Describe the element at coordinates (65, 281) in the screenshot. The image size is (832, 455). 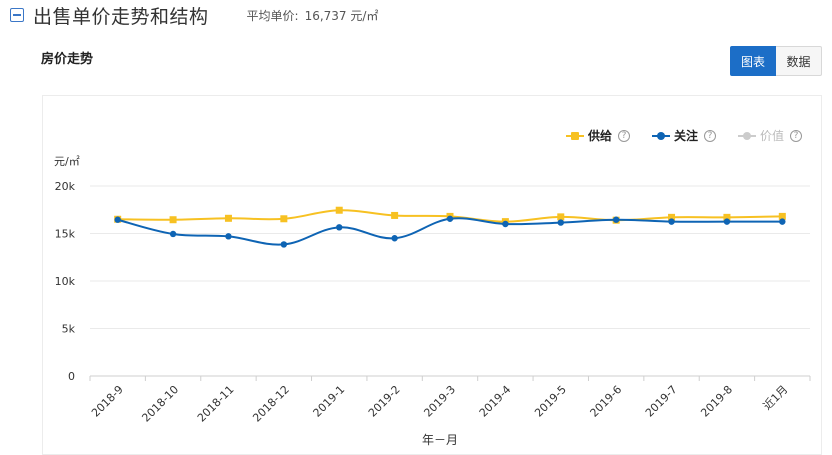
I see `y-tick-label: 10k` at that location.